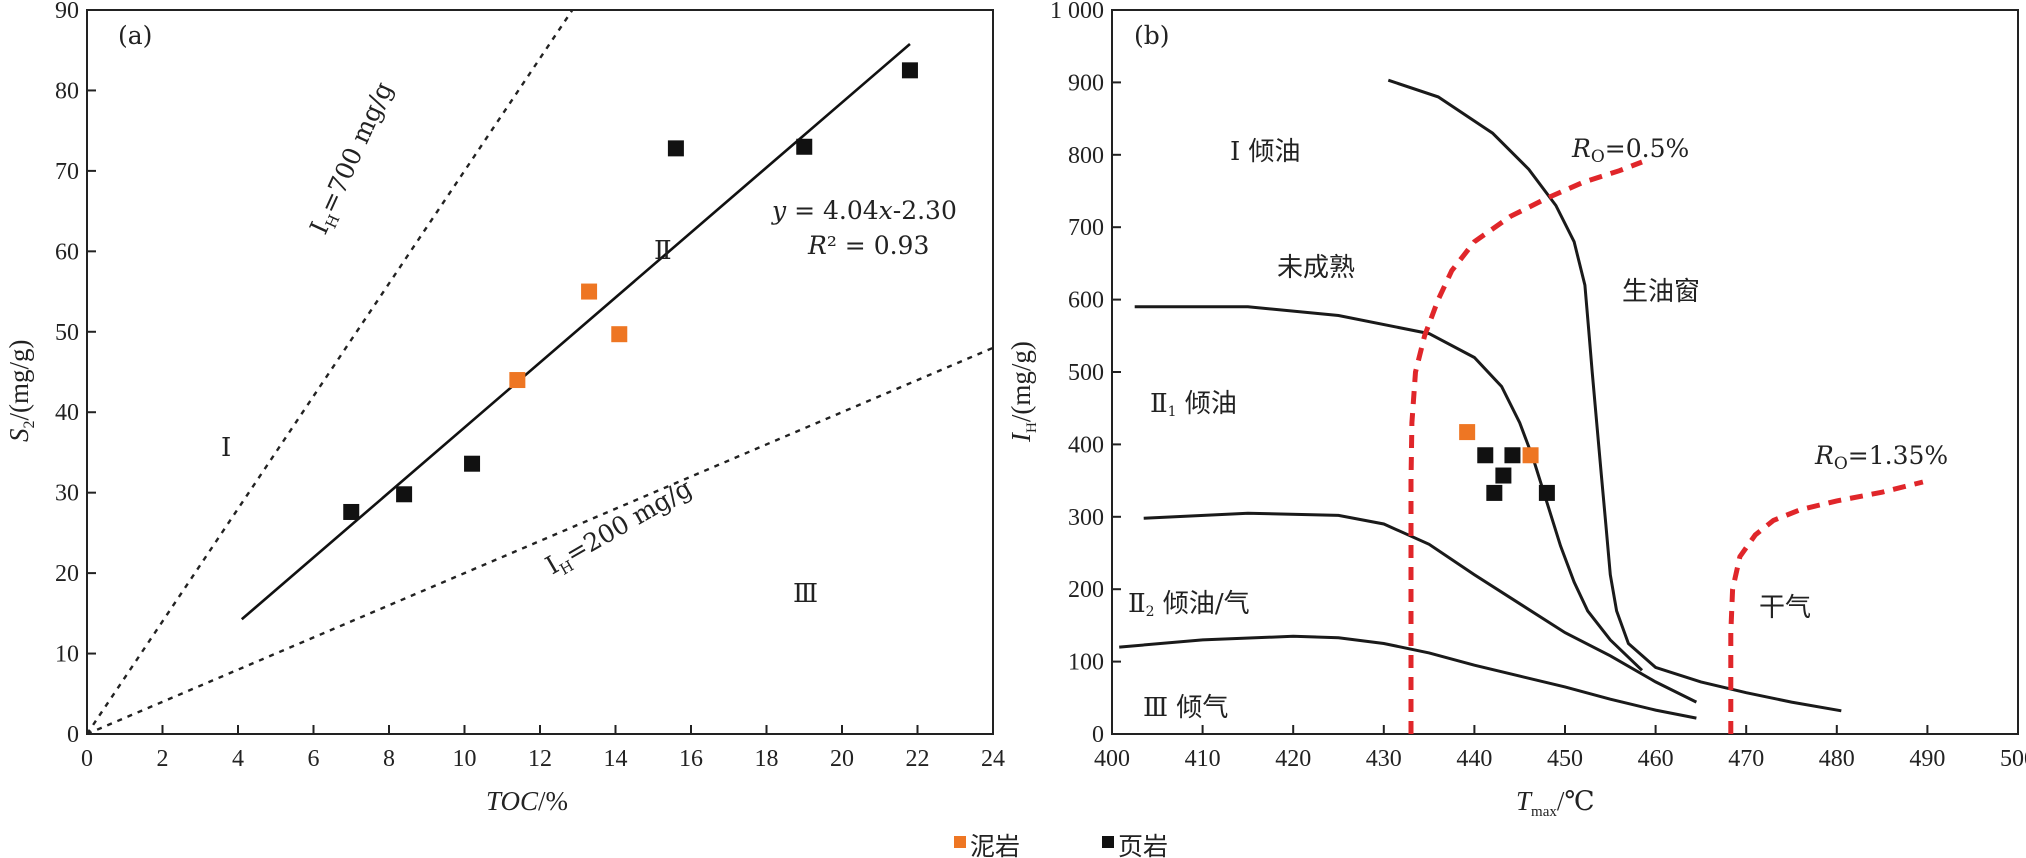  What do you see at coordinates (67, 252) in the screenshot?
I see `y-tick-label-a: 60` at bounding box center [67, 252].